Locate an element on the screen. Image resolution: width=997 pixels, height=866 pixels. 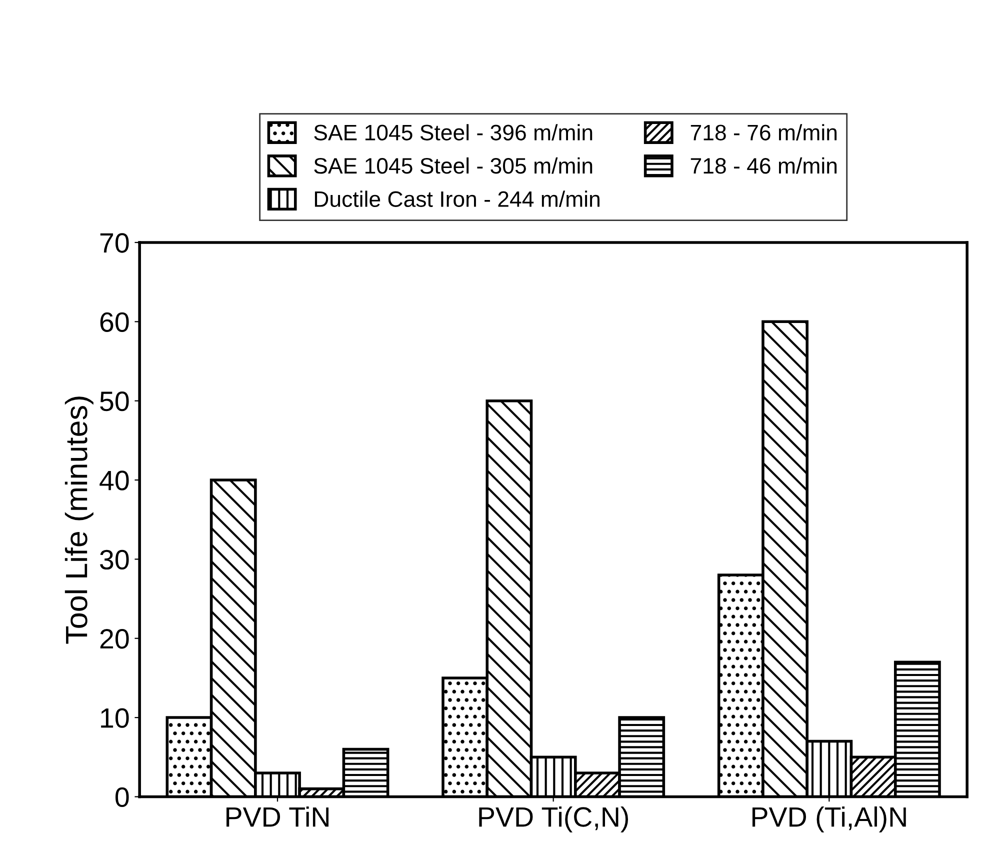
x-tick-label: PVD TiN is located at coordinates (277, 816).